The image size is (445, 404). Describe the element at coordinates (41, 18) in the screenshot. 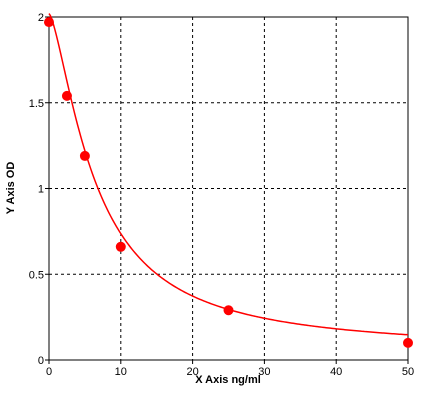

I see `y-tick-label: 2` at that location.